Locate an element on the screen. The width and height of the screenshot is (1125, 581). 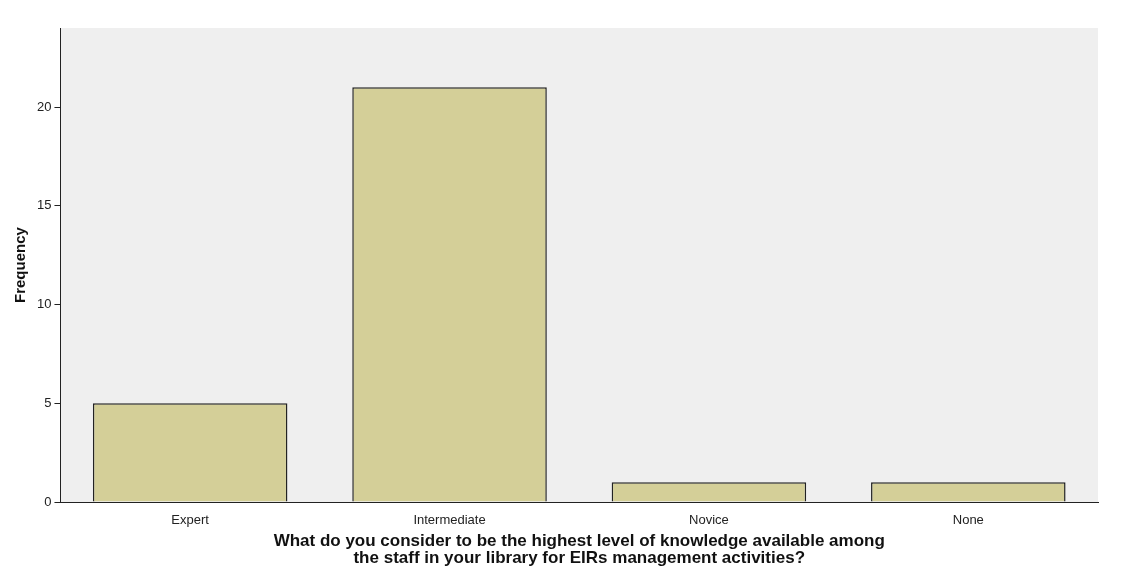
y-axis-title: Frequency is located at coordinates (20, 264).